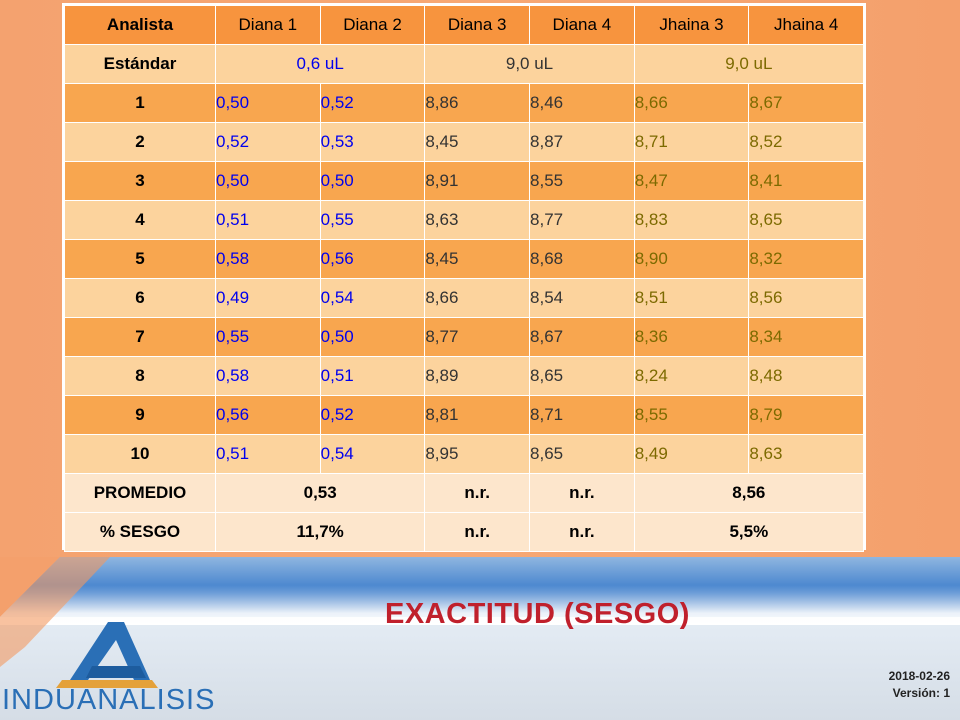 The width and height of the screenshot is (960, 720). Describe the element at coordinates (477, 25) in the screenshot. I see `header-cell: Diana 3` at that location.